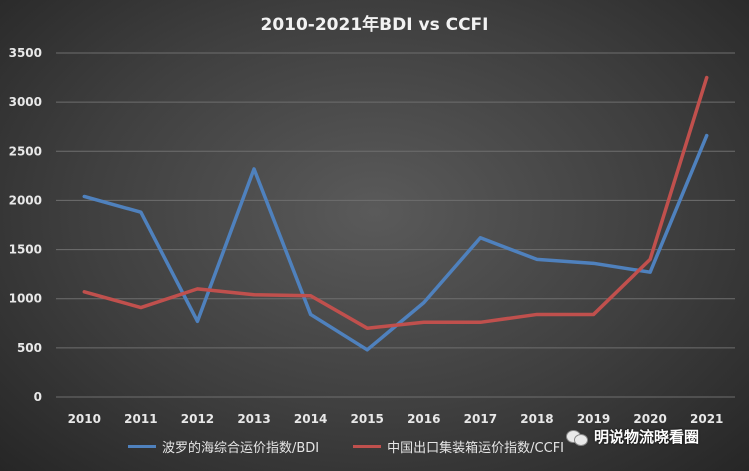 This screenshot has height=471, width=749. Describe the element at coordinates (423, 419) in the screenshot. I see `x-tick-label-2016: 2016` at that location.